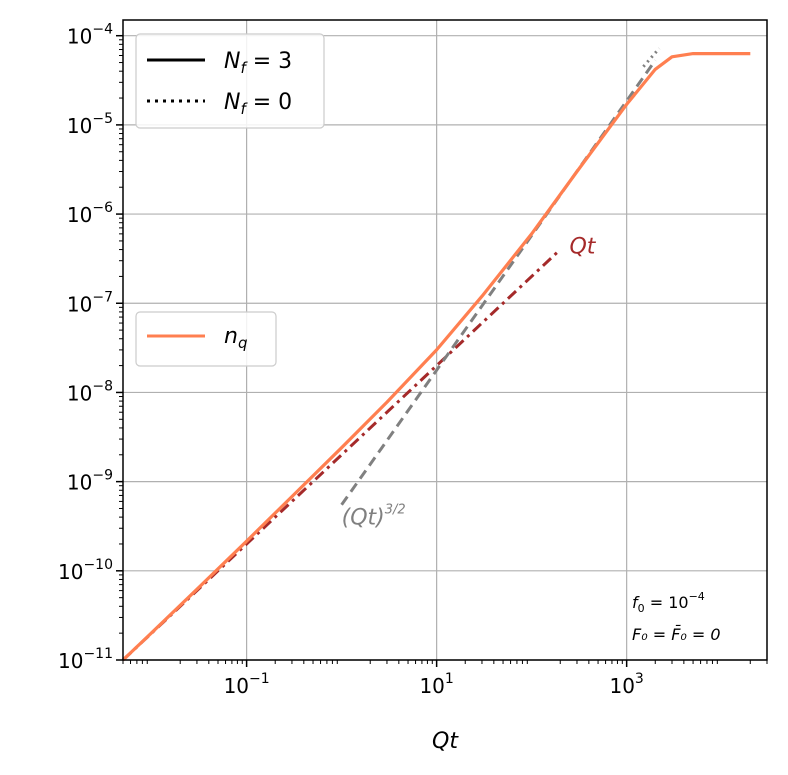 Image resolution: width=788 pixels, height=775 pixels. What do you see at coordinates (395, 510) in the screenshot?
I see `annotation-qt32-exponent: 3/2` at bounding box center [395, 510].